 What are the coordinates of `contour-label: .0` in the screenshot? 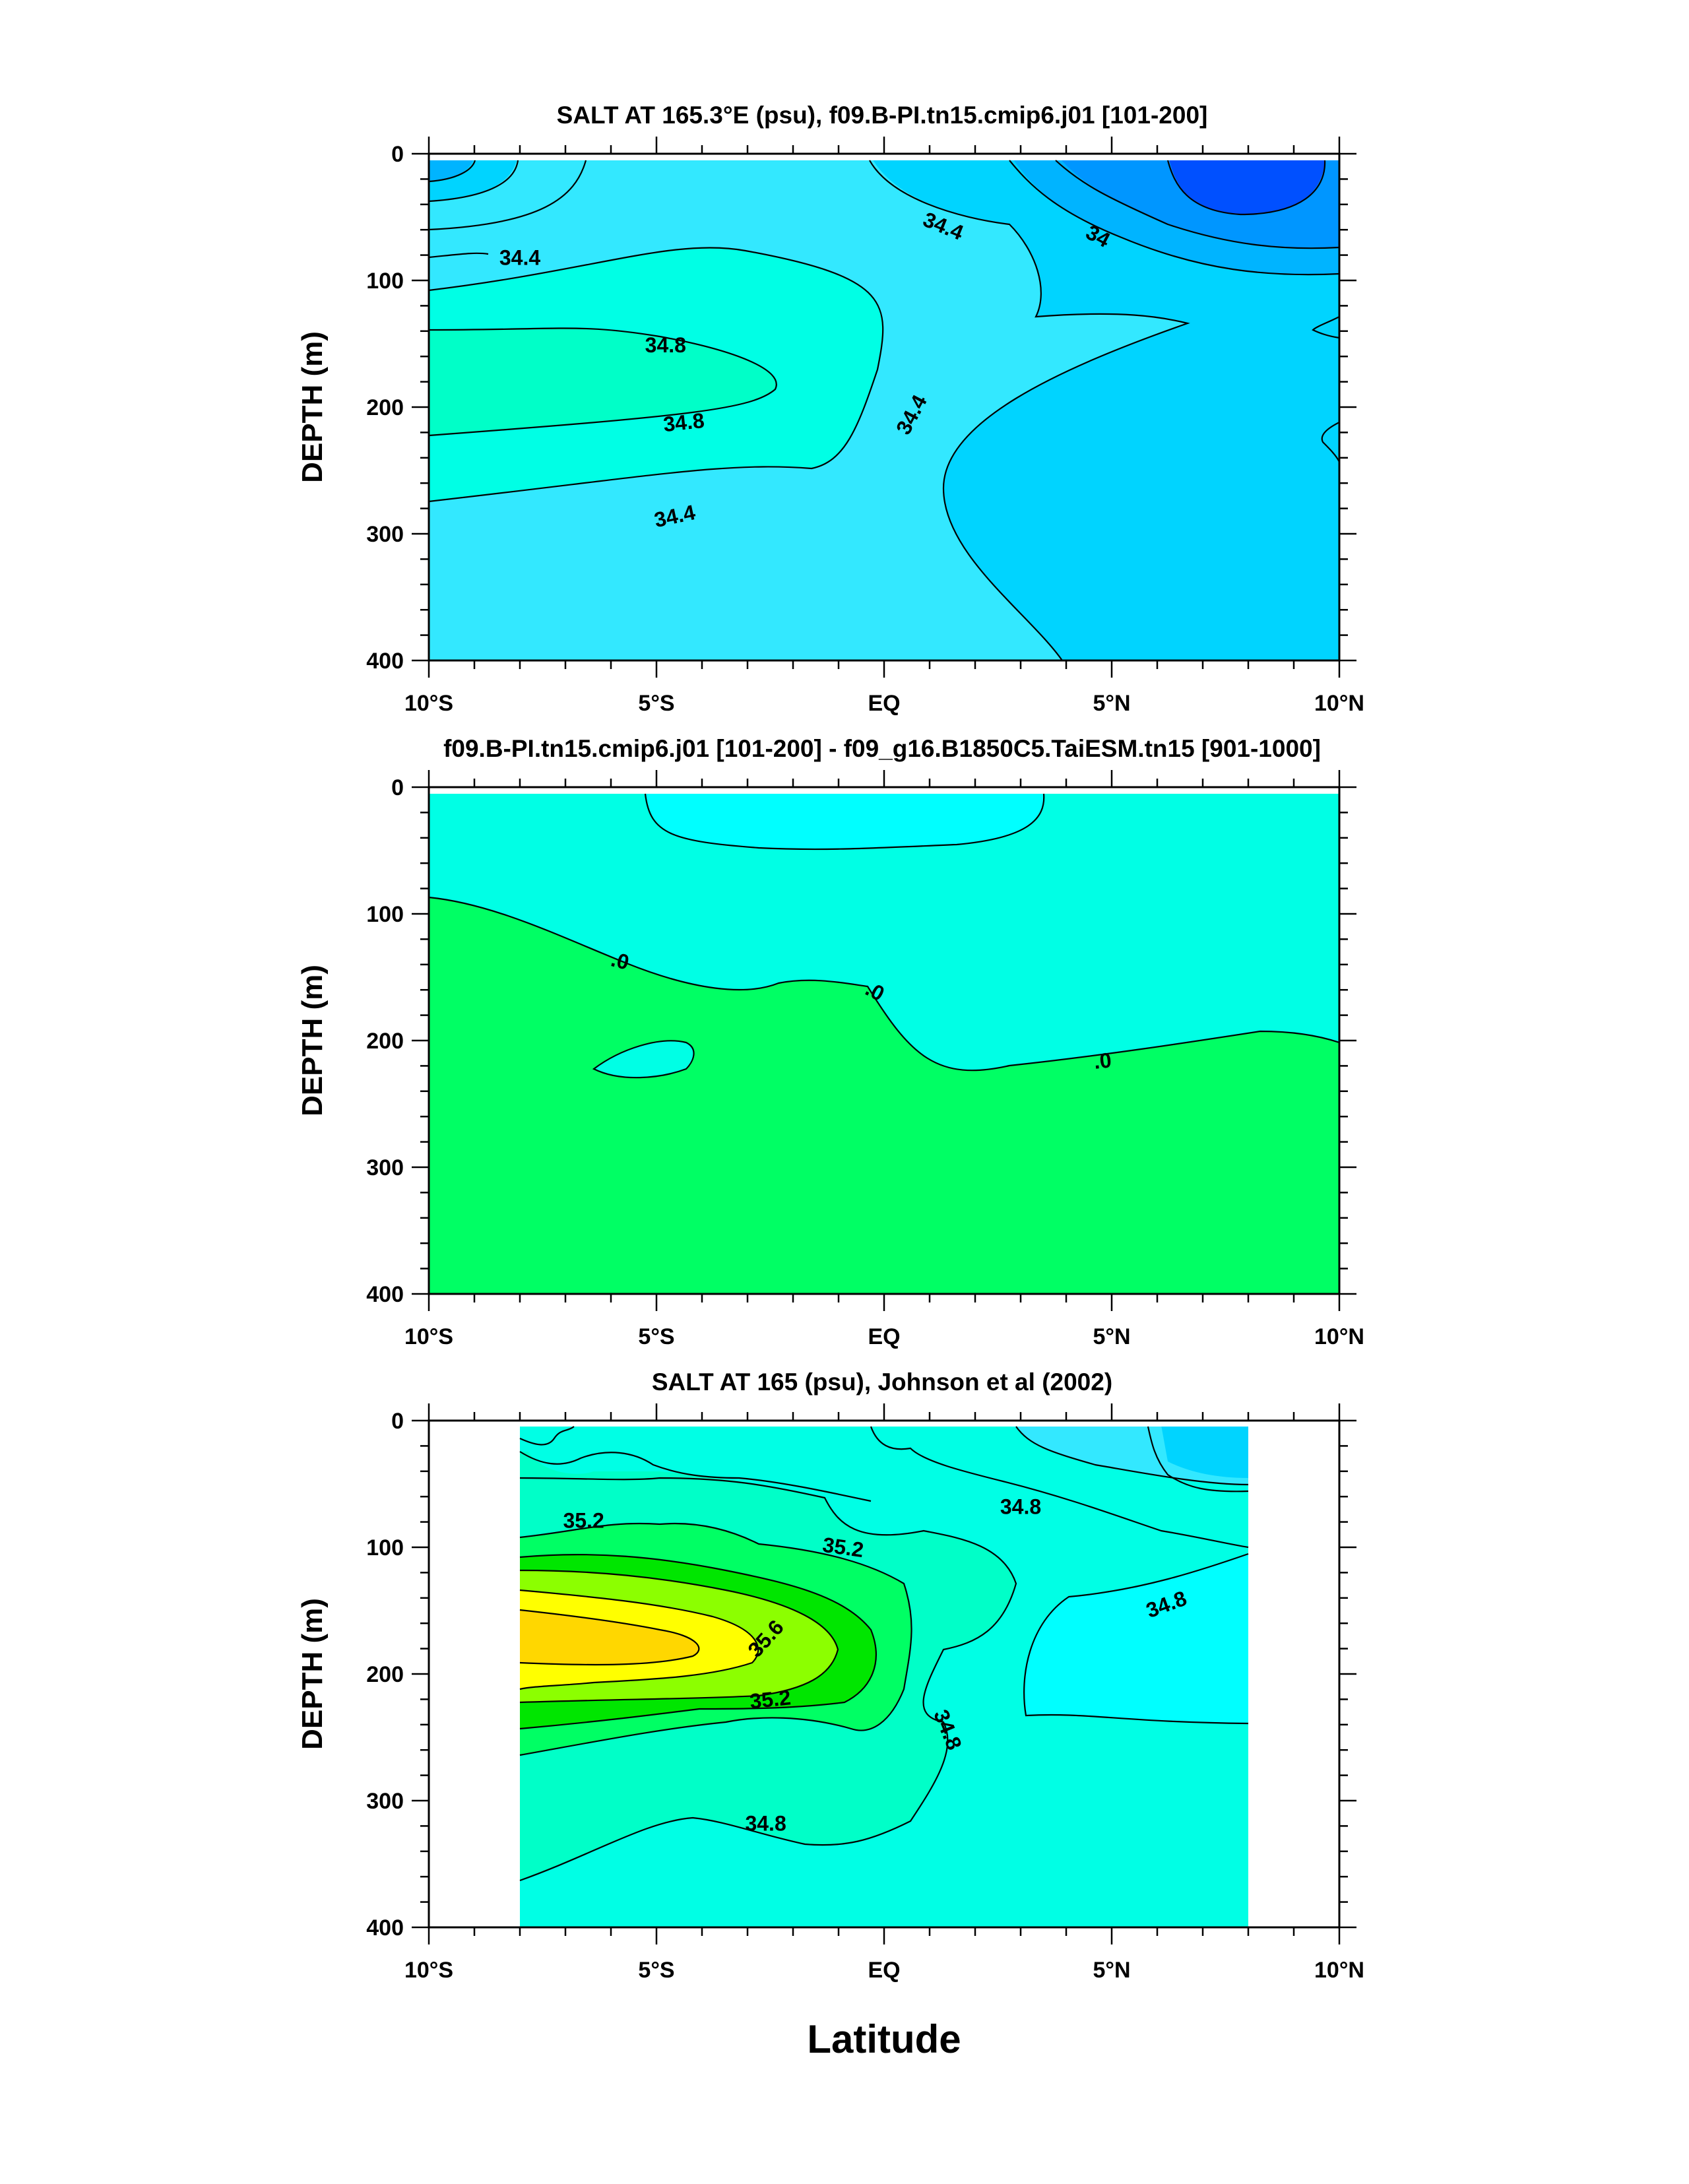 It's located at (1102, 1061).